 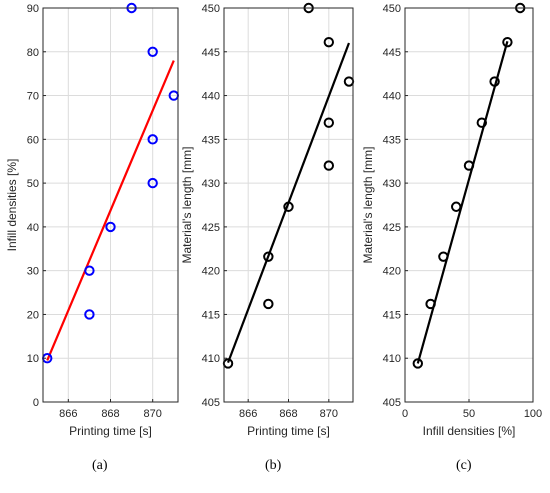 I want to click on y-tick-label: 80, so click(x=33, y=53).